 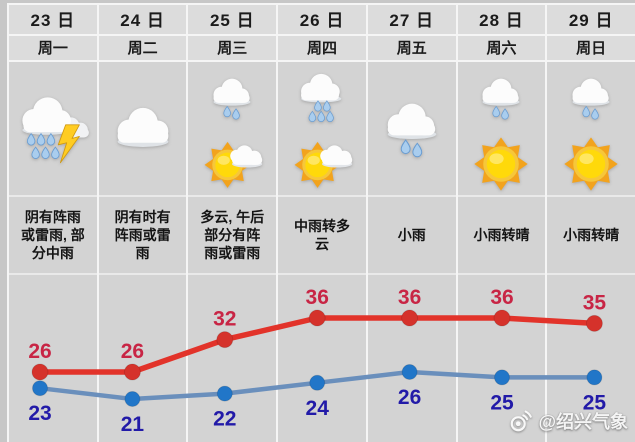 What do you see at coordinates (53, 49) in the screenshot?
I see `weekday-label: 周一` at bounding box center [53, 49].